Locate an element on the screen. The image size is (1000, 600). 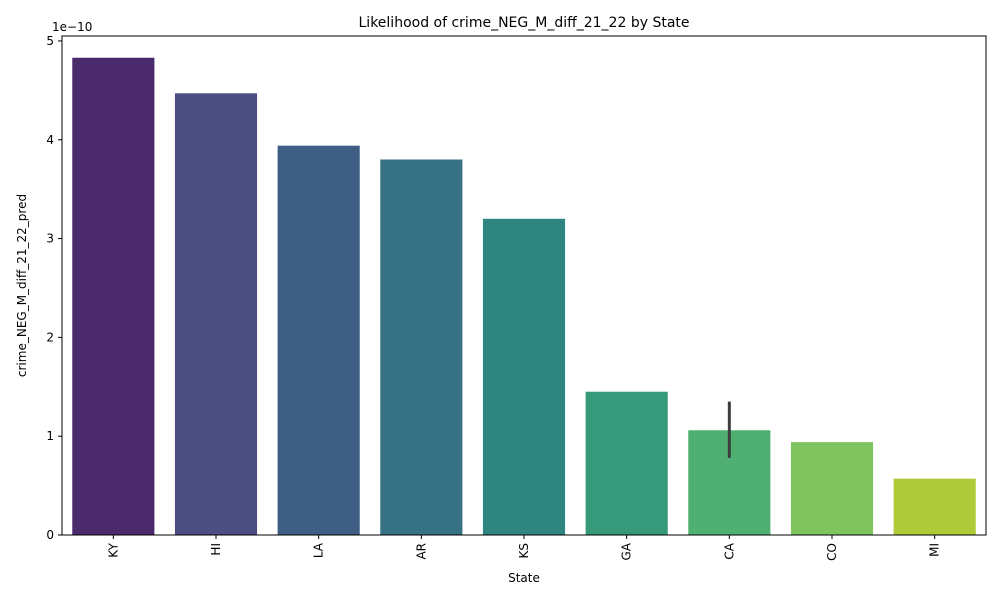
y-axis-label: crime_NEG_M_diff_21_22_pred is located at coordinates (22, 285).